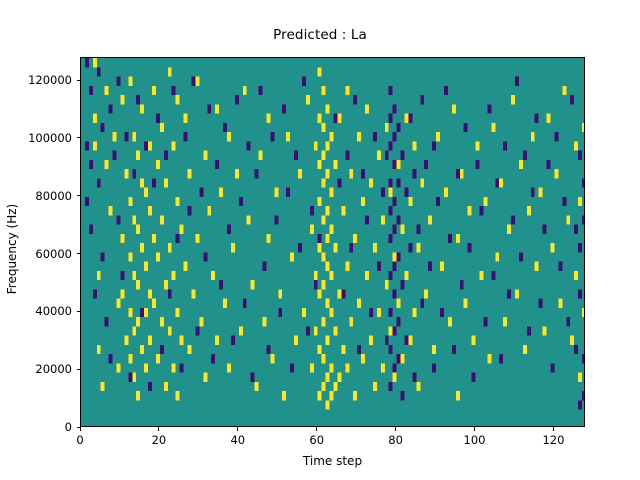  What do you see at coordinates (395, 440) in the screenshot?
I see `x-tick-label: 80` at bounding box center [395, 440].